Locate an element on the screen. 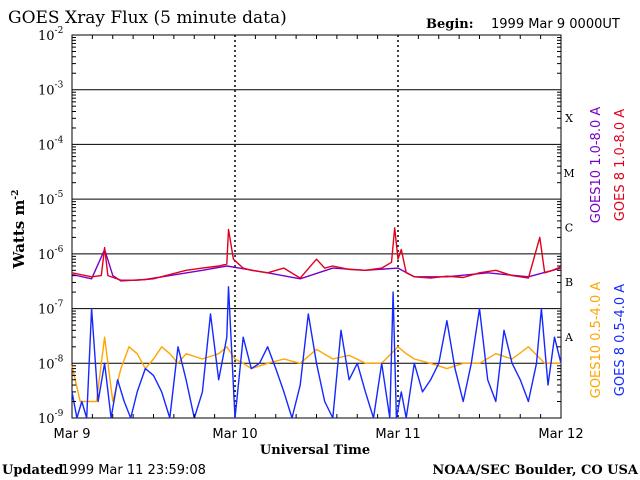 The image size is (640, 480). legend-label: GOES 8 1.0-8.0 A is located at coordinates (620, 165).